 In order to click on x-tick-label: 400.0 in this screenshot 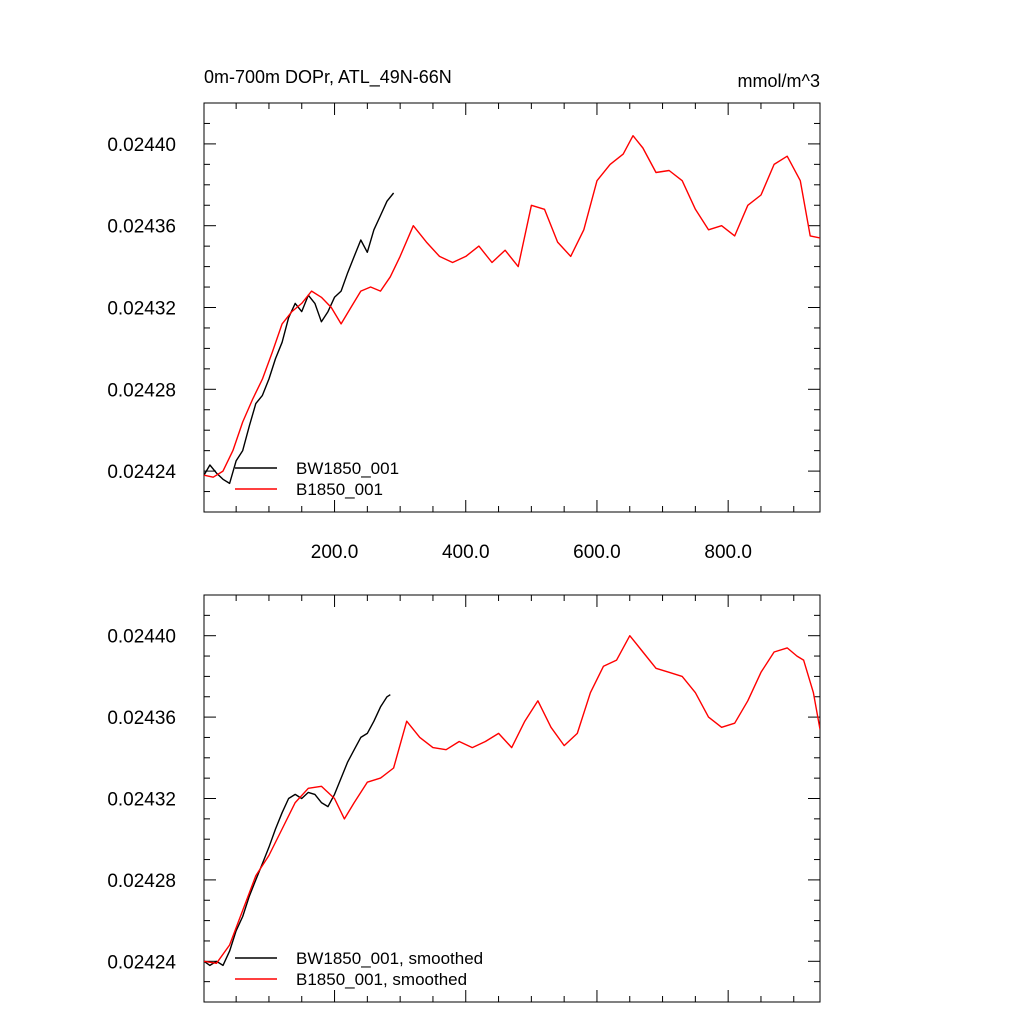, I will do `click(466, 552)`.